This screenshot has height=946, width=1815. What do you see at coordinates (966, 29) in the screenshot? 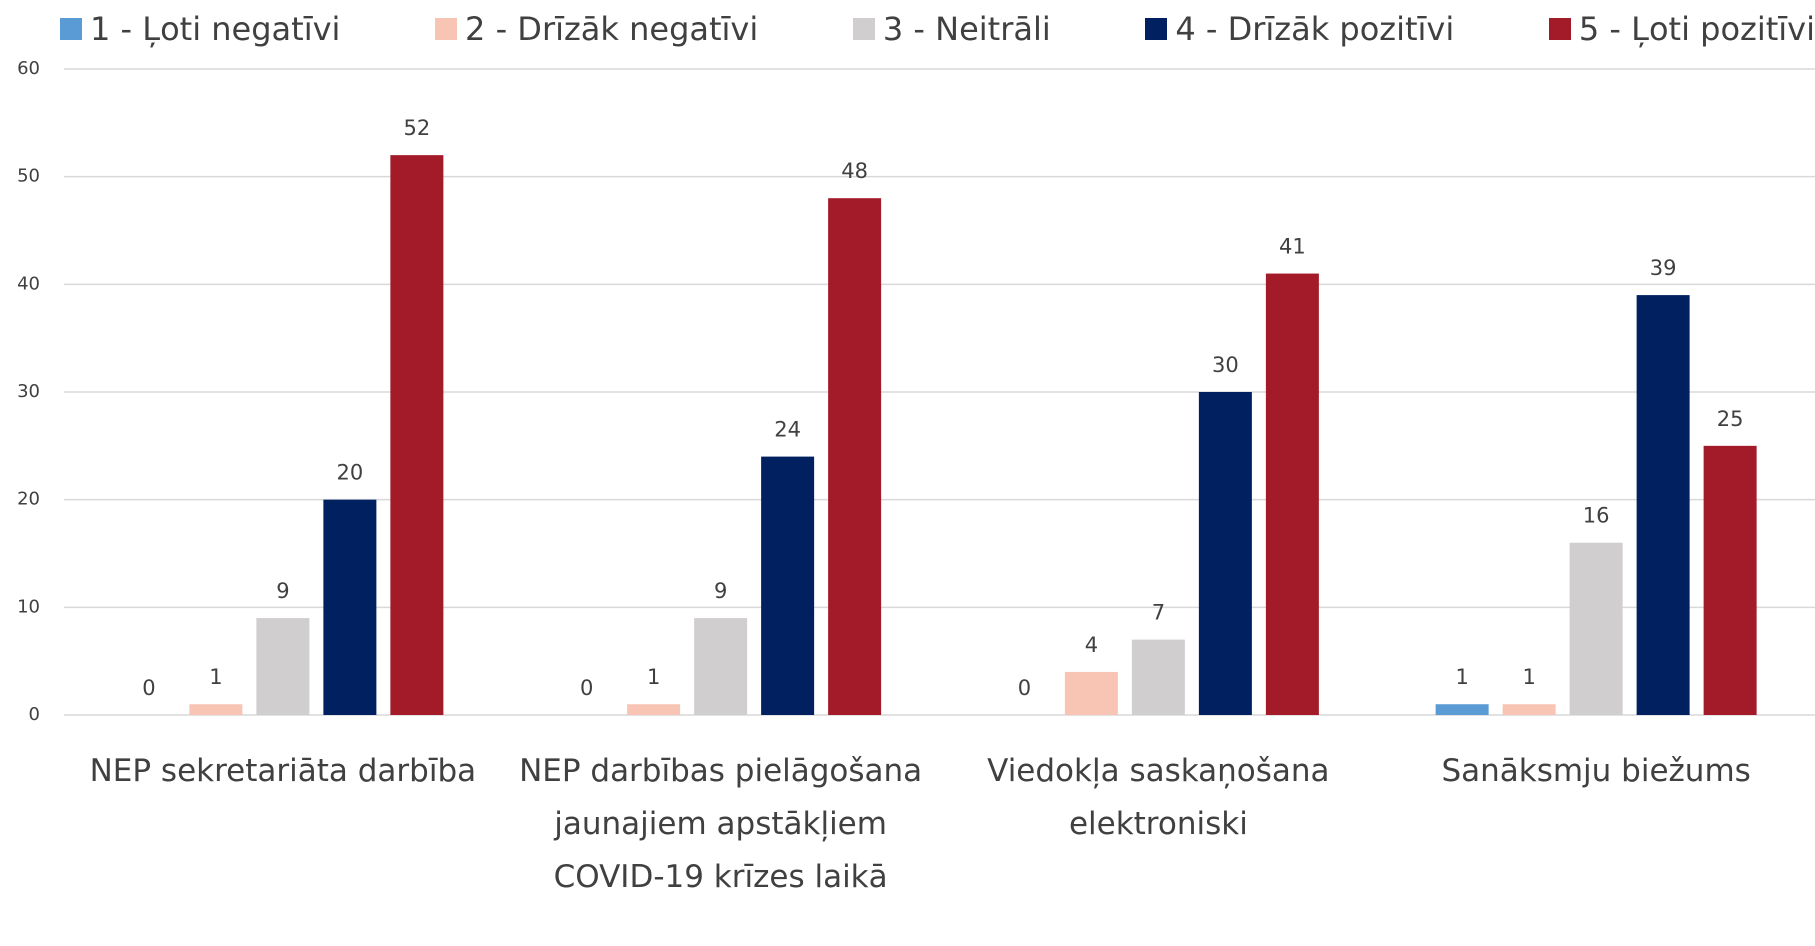
I see `legend-label: 3 - Neitrāli` at bounding box center [966, 29].